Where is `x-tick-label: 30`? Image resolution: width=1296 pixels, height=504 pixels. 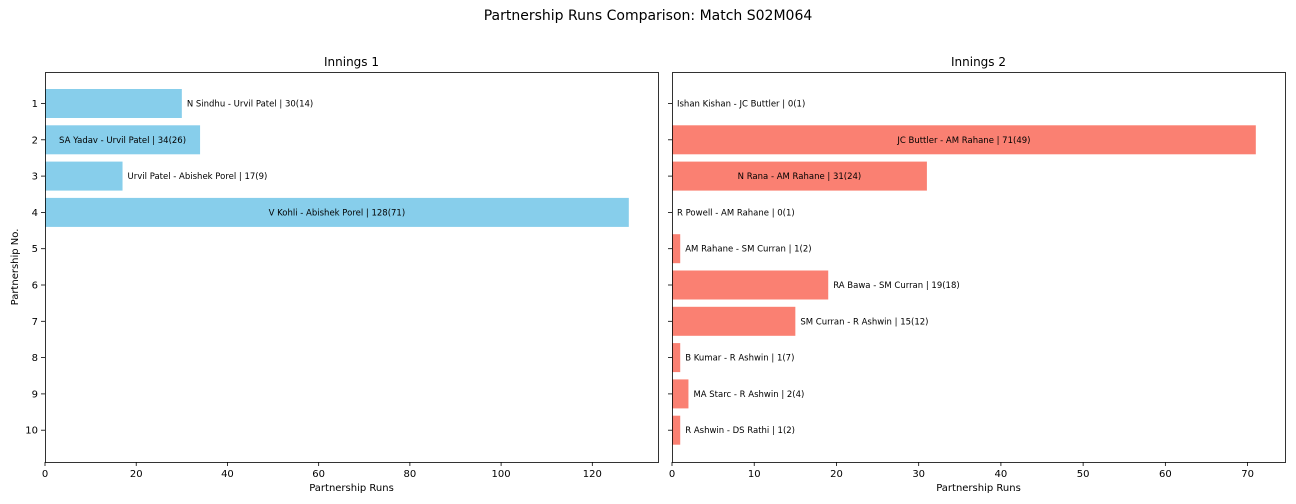 x-tick-label: 30 is located at coordinates (918, 474).